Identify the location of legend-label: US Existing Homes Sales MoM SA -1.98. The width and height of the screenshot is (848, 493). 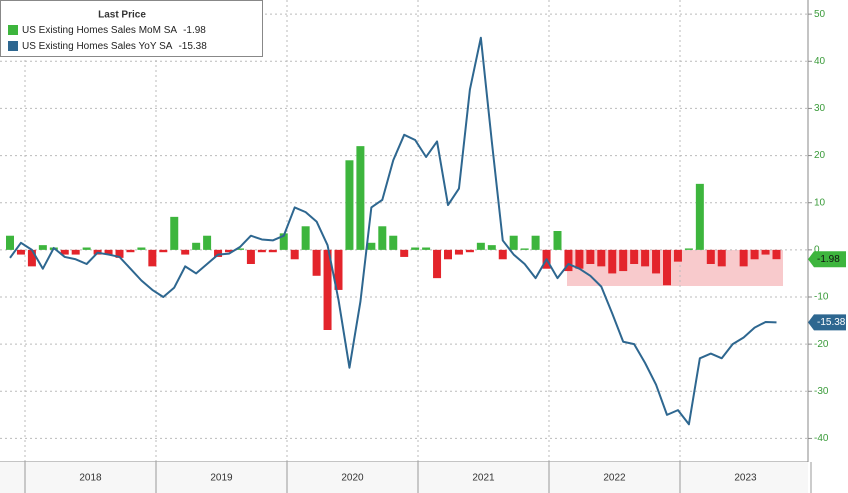
(114, 30).